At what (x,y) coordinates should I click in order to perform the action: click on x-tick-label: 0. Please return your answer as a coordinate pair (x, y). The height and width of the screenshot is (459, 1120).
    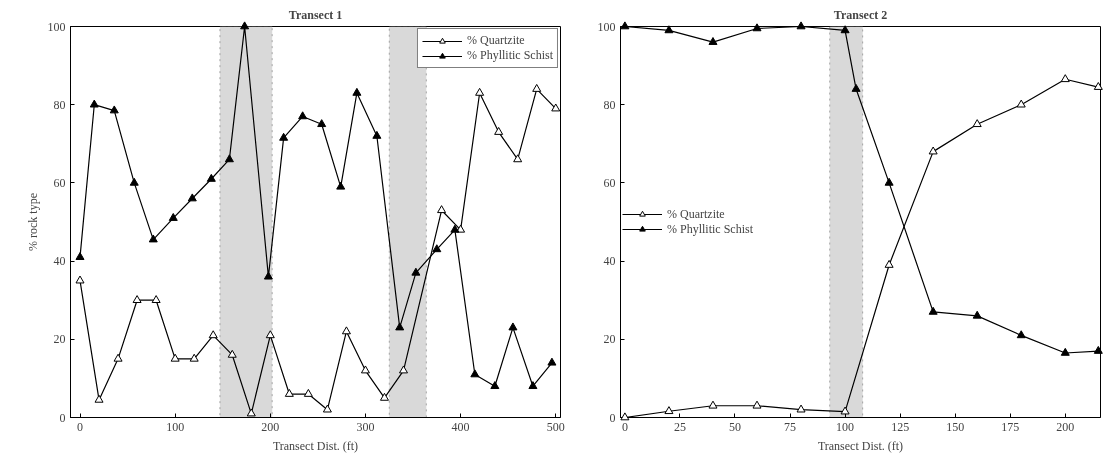
    Looking at the image, I should click on (624, 426).